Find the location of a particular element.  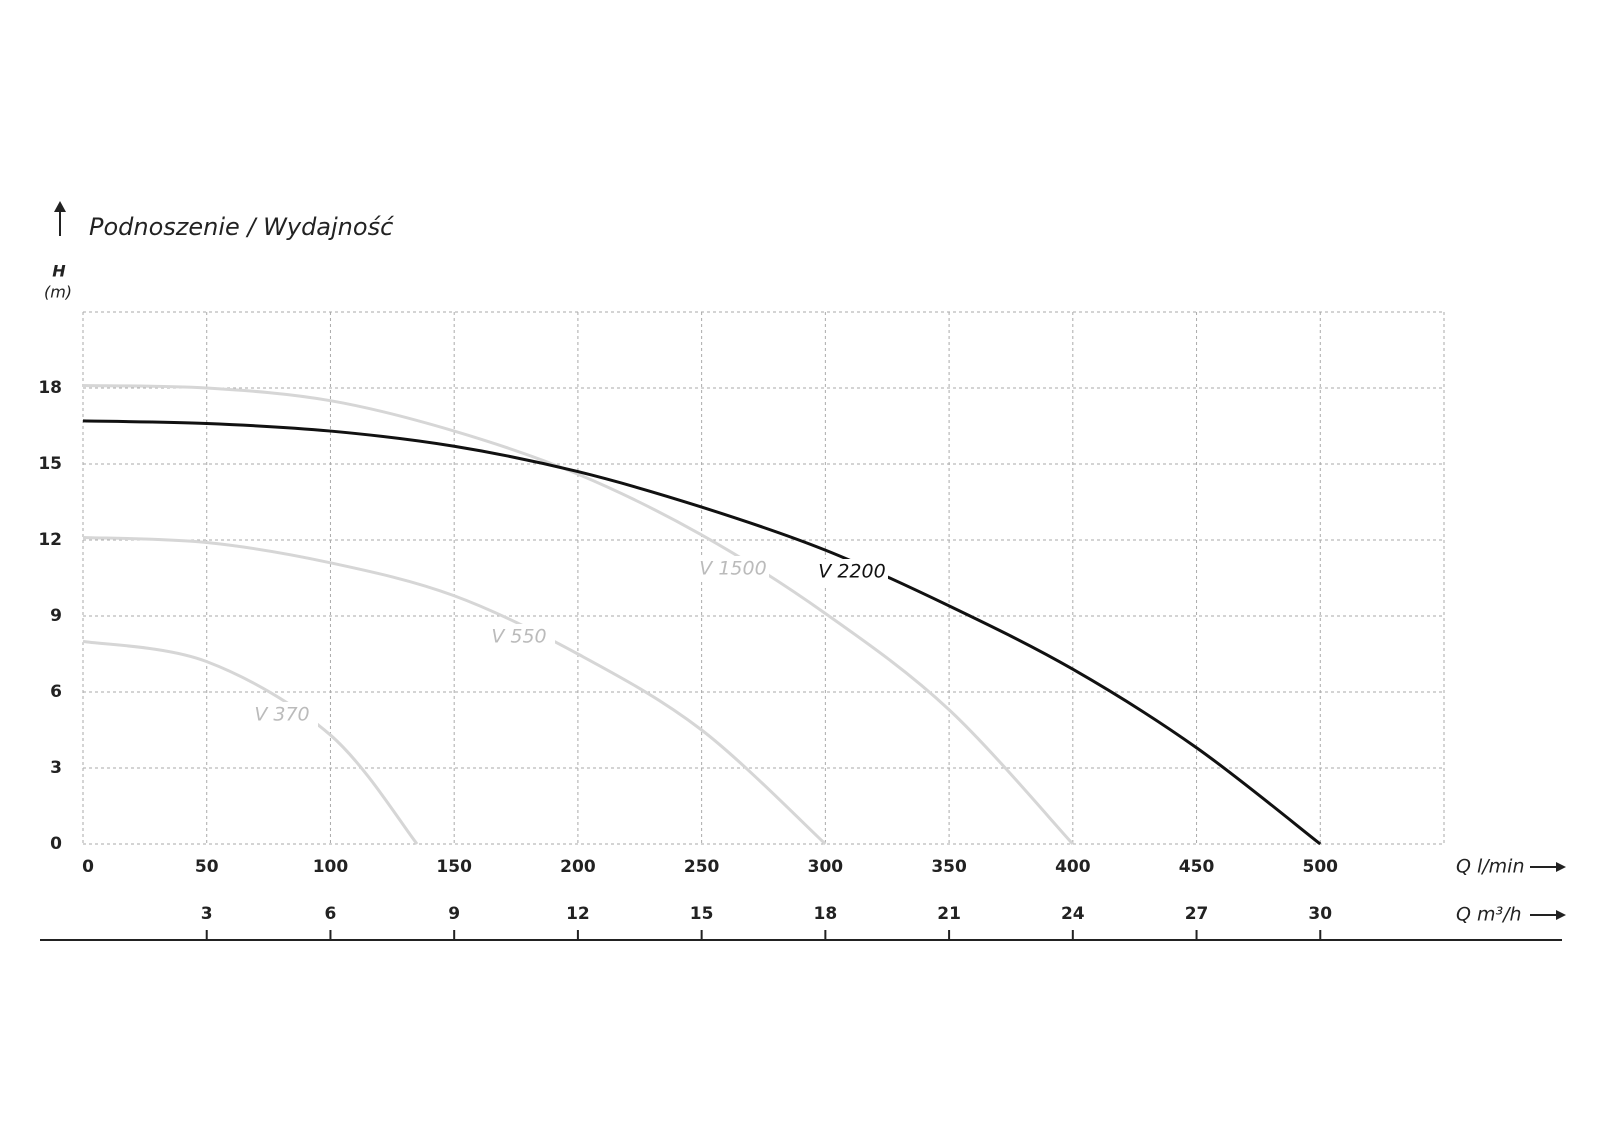

x-tick-label: 200 is located at coordinates (578, 867).